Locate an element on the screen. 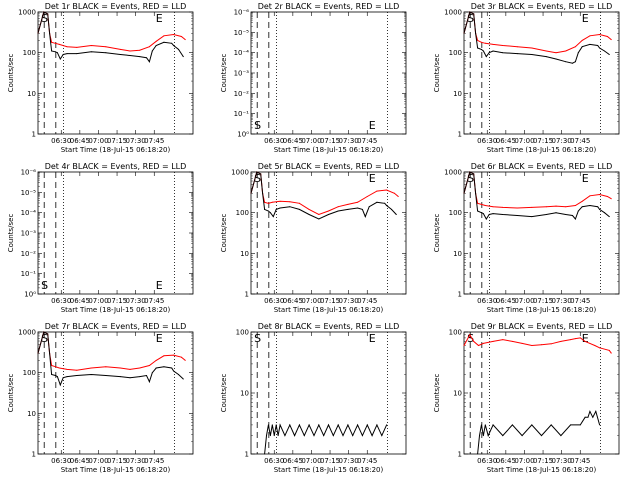  y-tick-label: 10⁻⁶ is located at coordinates (29, 173).